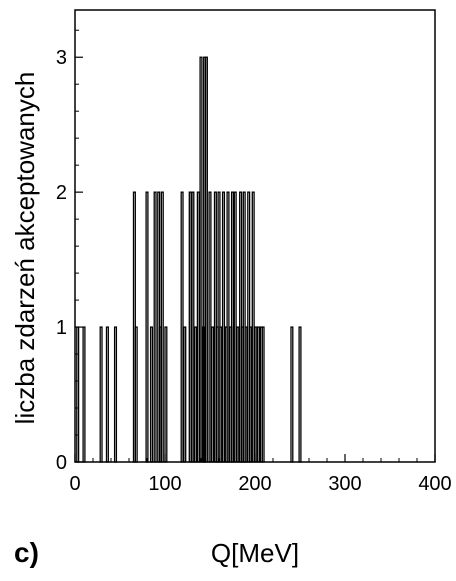 This screenshot has height=581, width=456. Describe the element at coordinates (74, 484) in the screenshot. I see `x-tick-label: 0` at that location.